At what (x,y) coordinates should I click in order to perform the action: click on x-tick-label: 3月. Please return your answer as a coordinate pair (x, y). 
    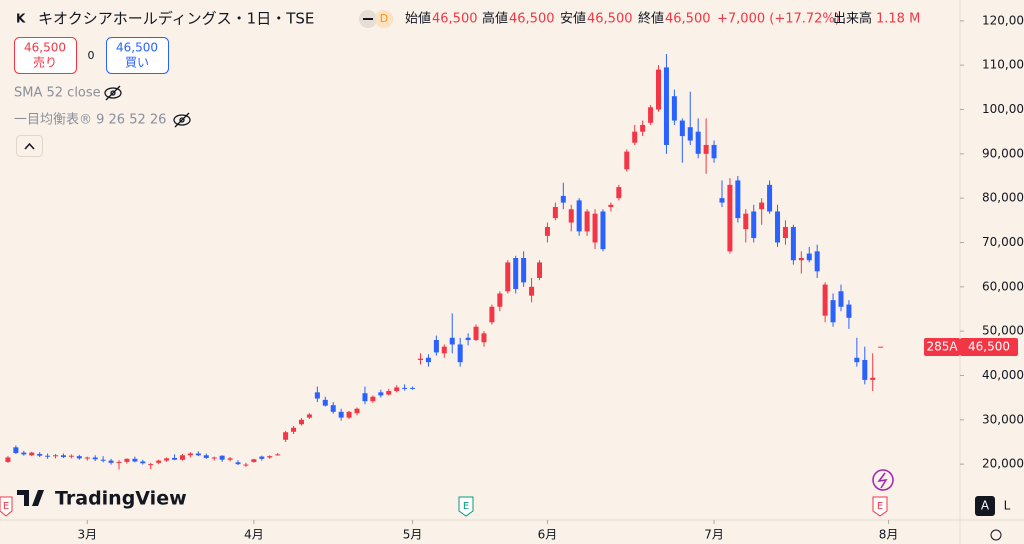
    Looking at the image, I should click on (87, 535).